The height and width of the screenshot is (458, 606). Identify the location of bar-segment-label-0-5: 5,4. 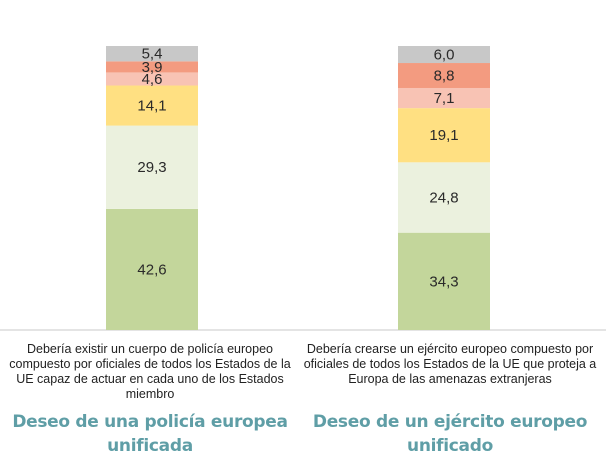
(152, 54).